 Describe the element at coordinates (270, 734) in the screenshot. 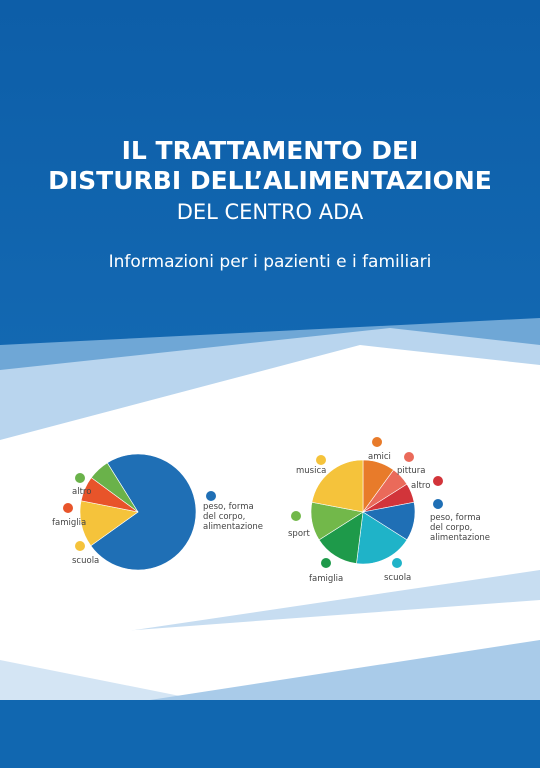

I see `footer-band` at that location.